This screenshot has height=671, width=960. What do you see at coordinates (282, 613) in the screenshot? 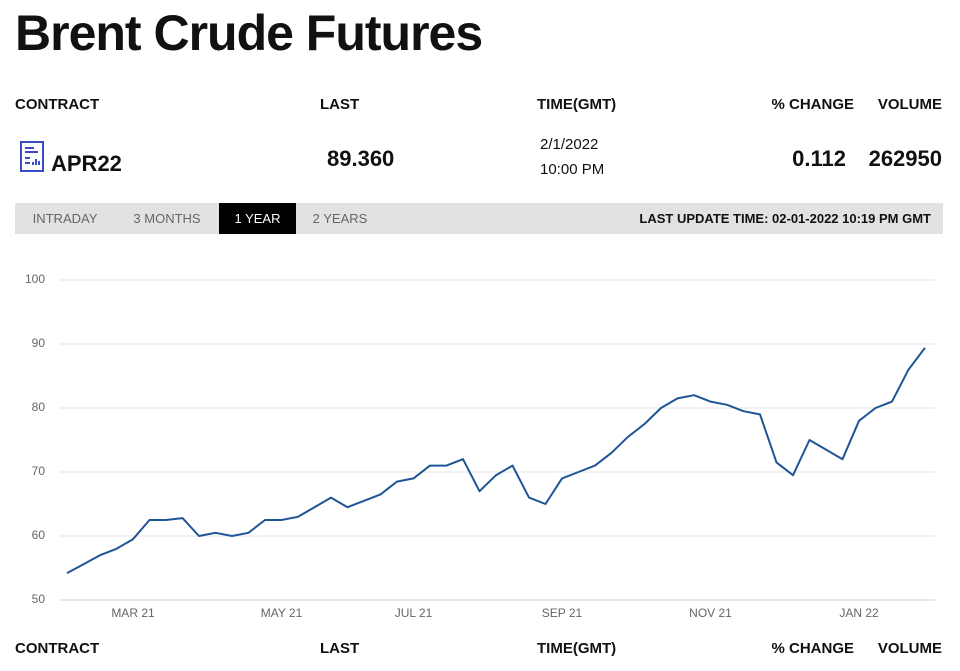
I see `x-tick-label: MAY 21` at bounding box center [282, 613].